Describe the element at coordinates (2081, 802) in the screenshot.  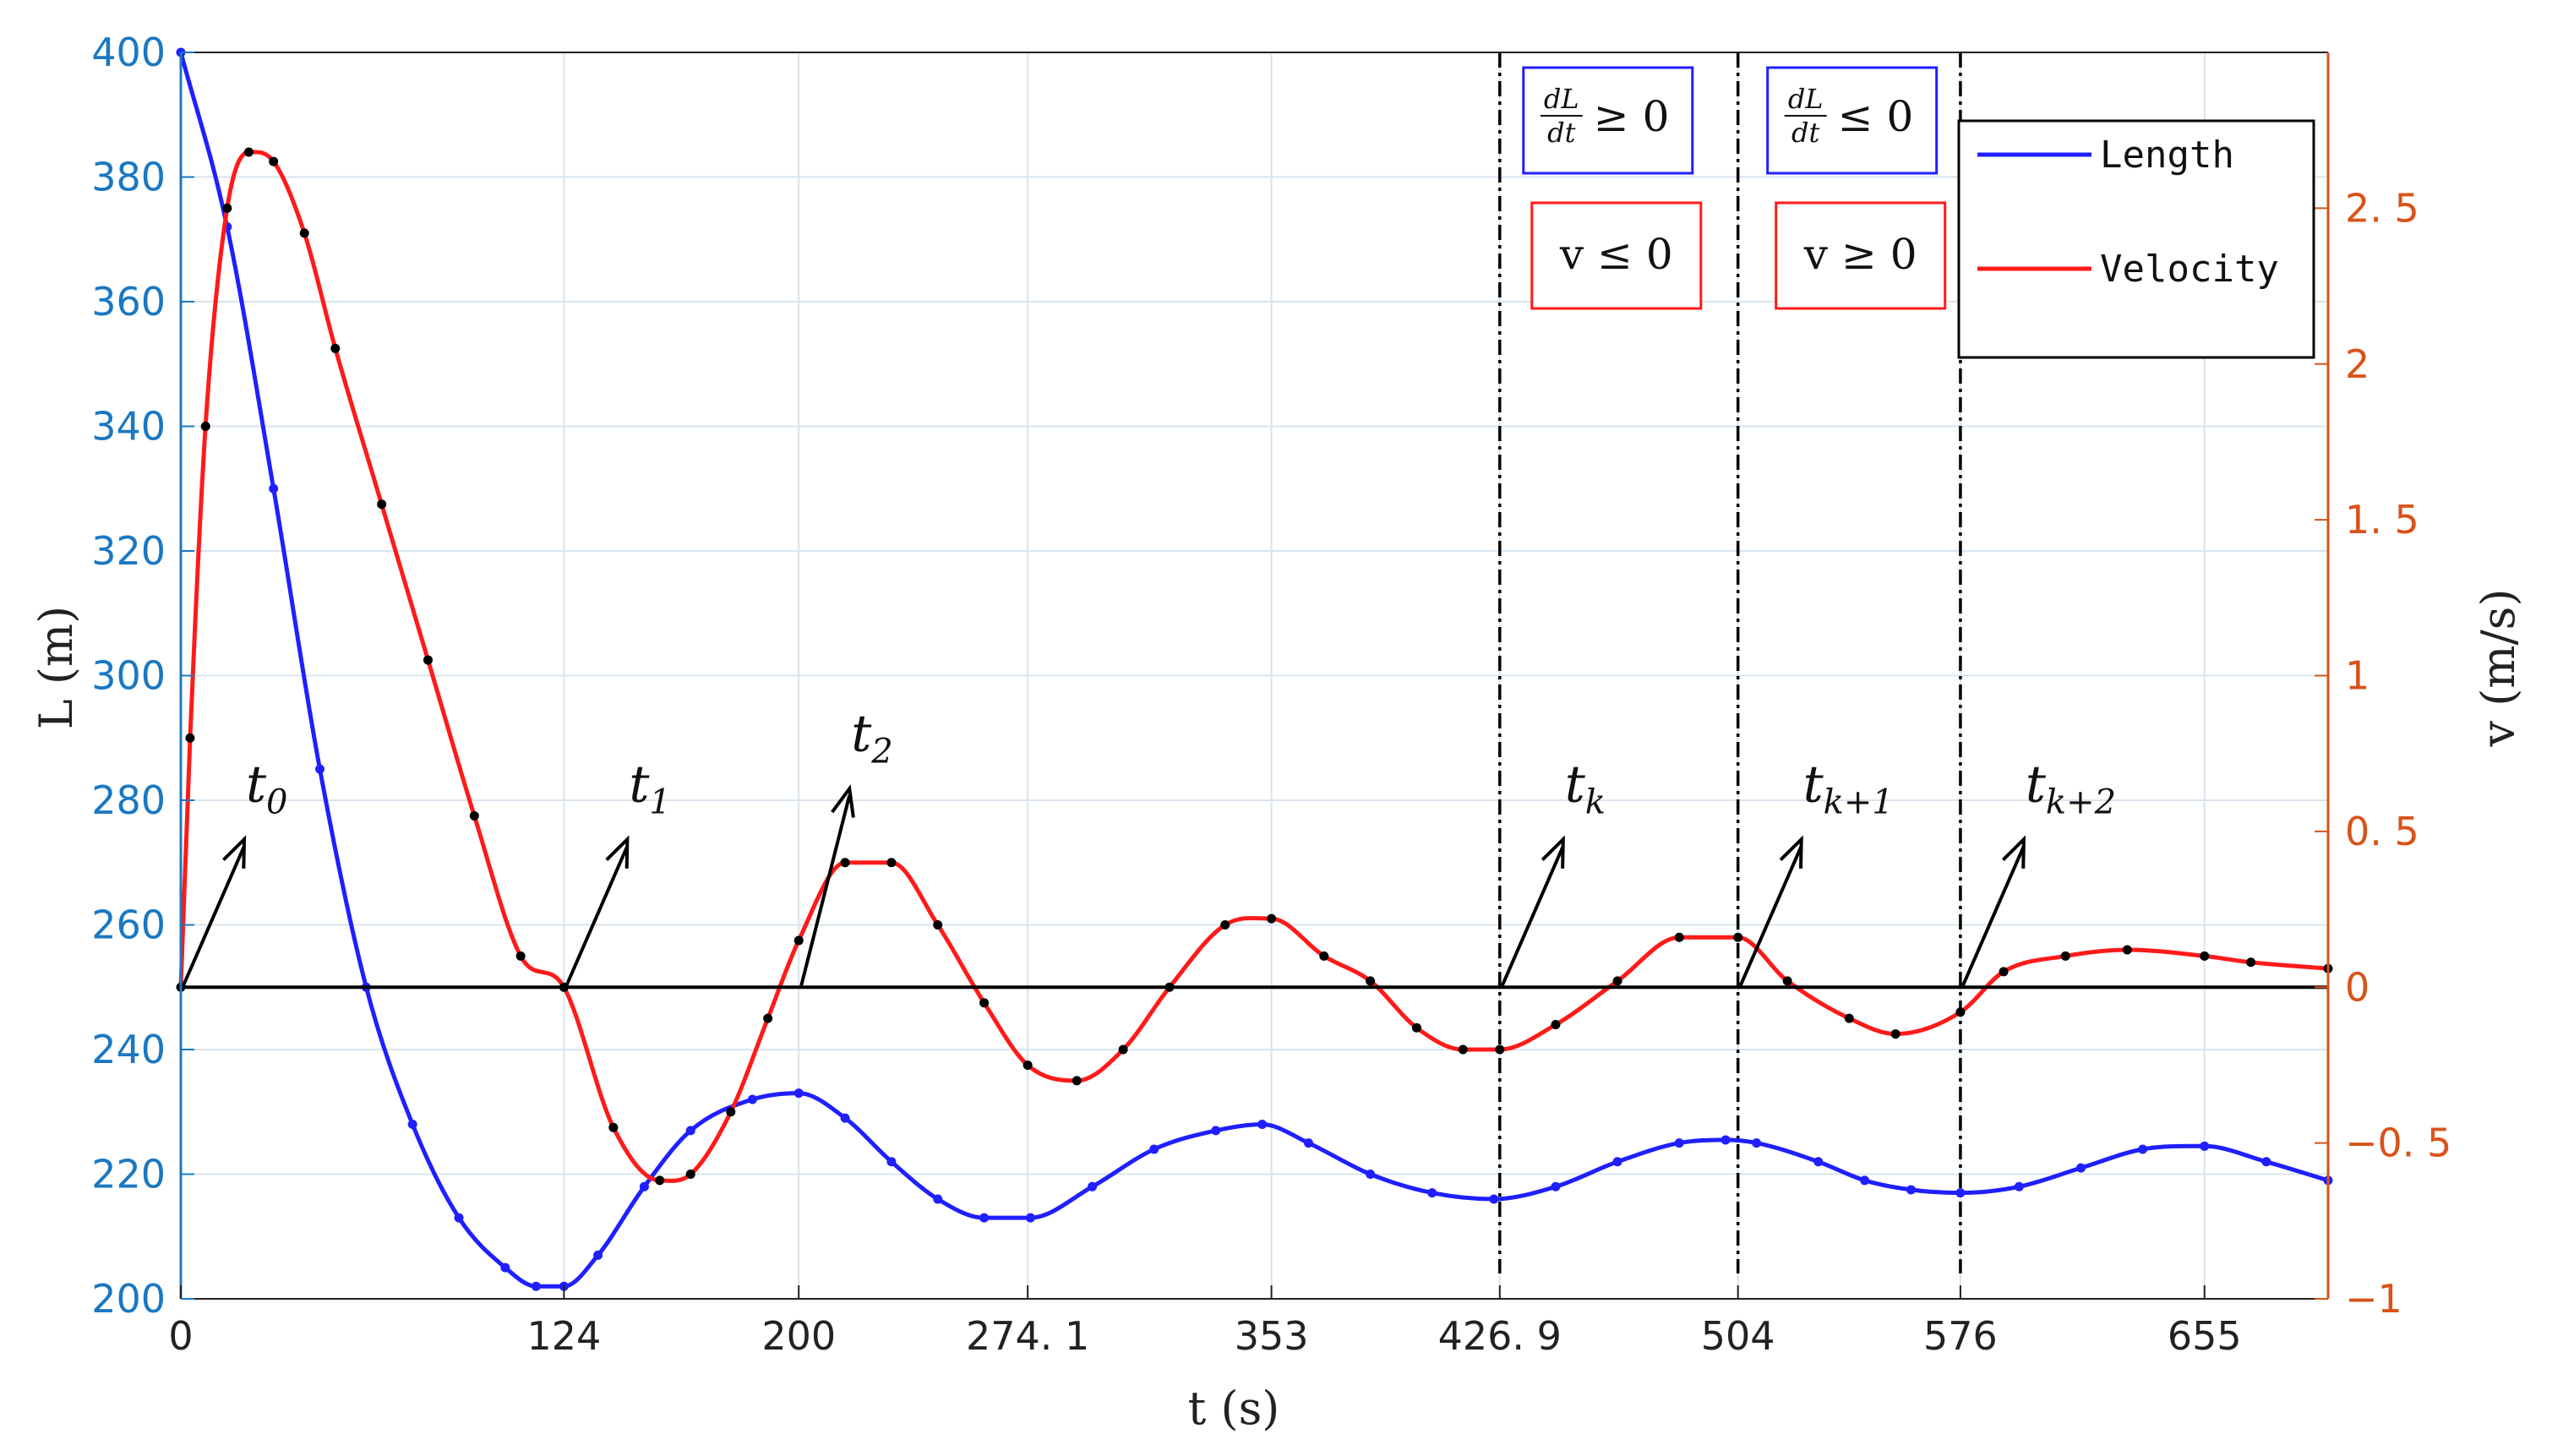
I see `annotation-label-subscript: k+2` at that location.